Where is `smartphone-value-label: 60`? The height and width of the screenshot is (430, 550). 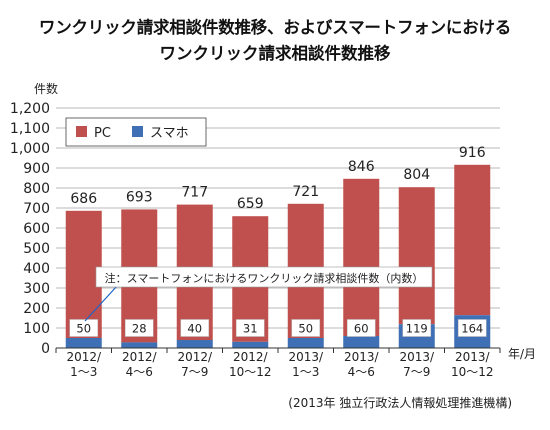 smartphone-value-label: 60 is located at coordinates (361, 329).